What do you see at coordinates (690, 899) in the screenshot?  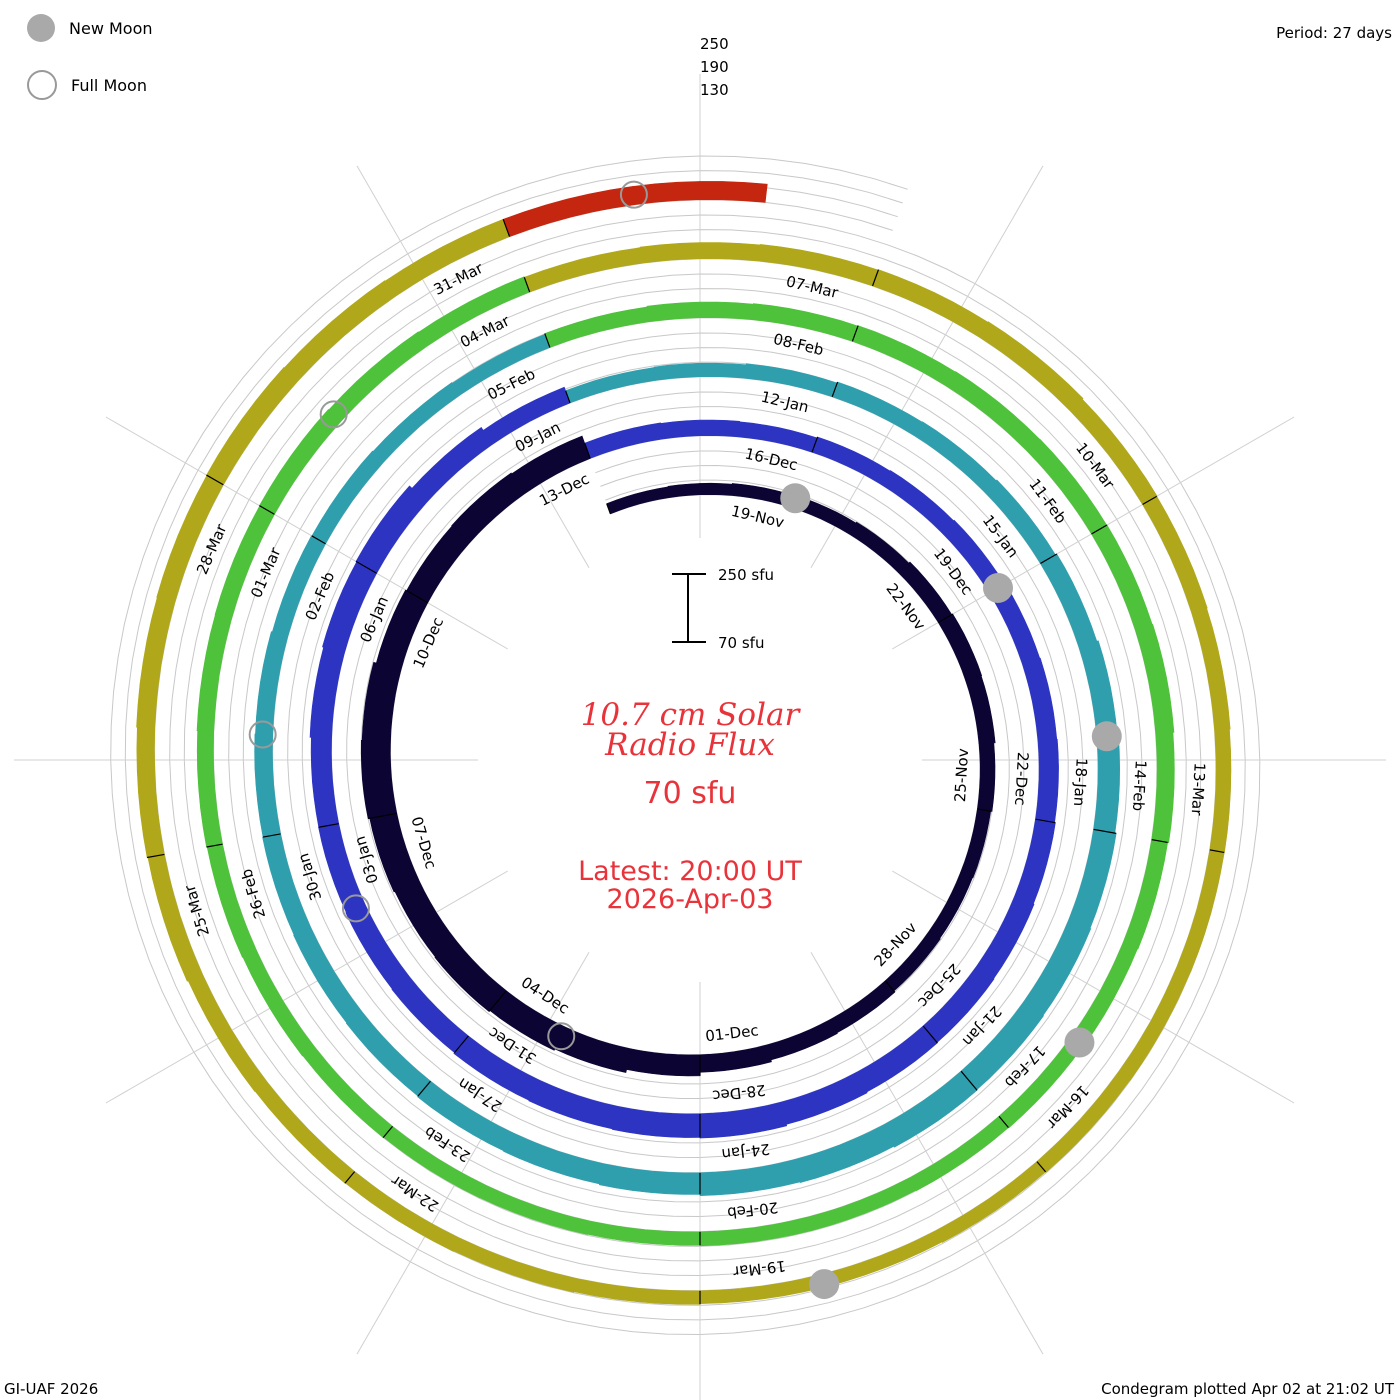 I see `latest-date: 2026-Apr-03` at bounding box center [690, 899].